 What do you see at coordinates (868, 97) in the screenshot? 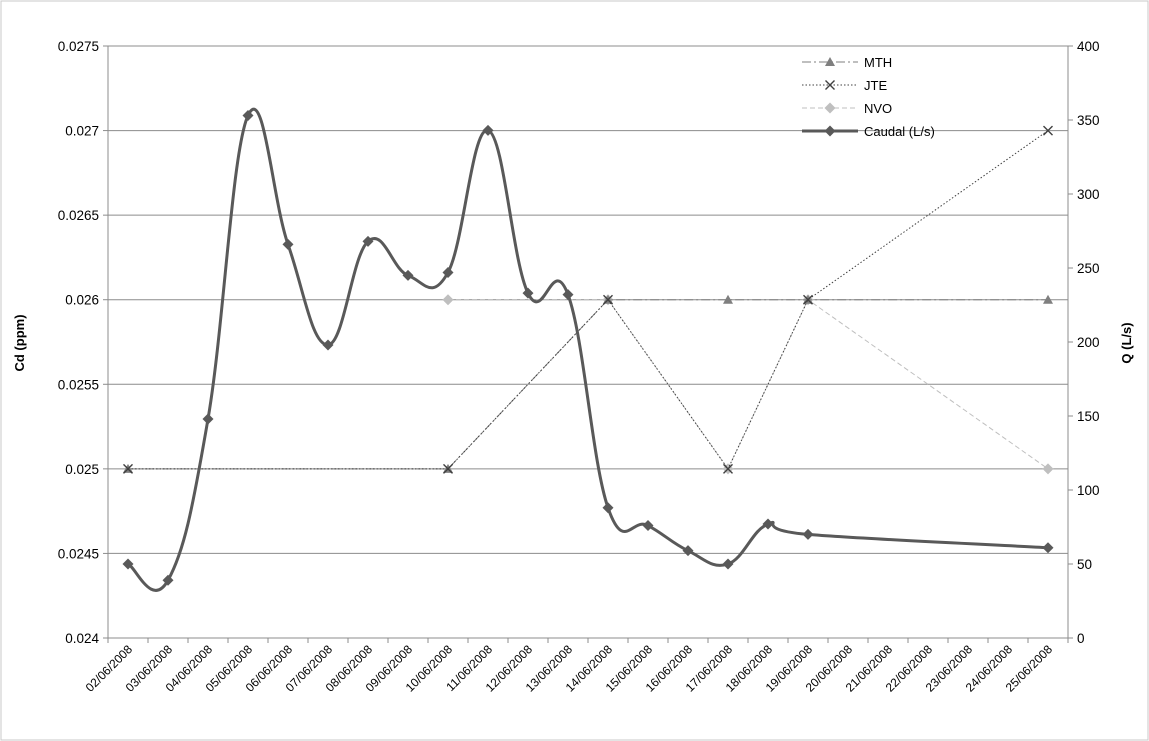
I see `legend: MTH JTE NVO Caudal (L/s)` at bounding box center [868, 97].